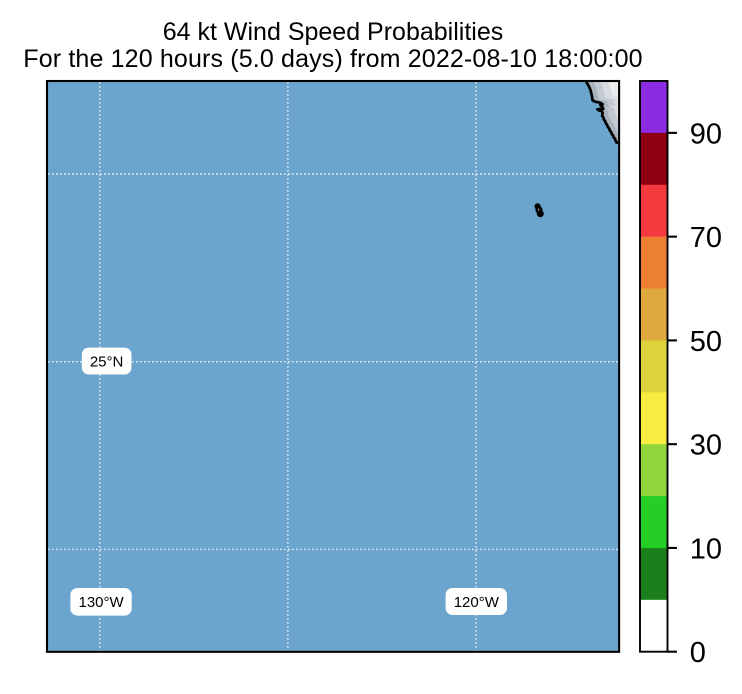  Describe the element at coordinates (706, 238) in the screenshot. I see `svg-text: 70` at that location.